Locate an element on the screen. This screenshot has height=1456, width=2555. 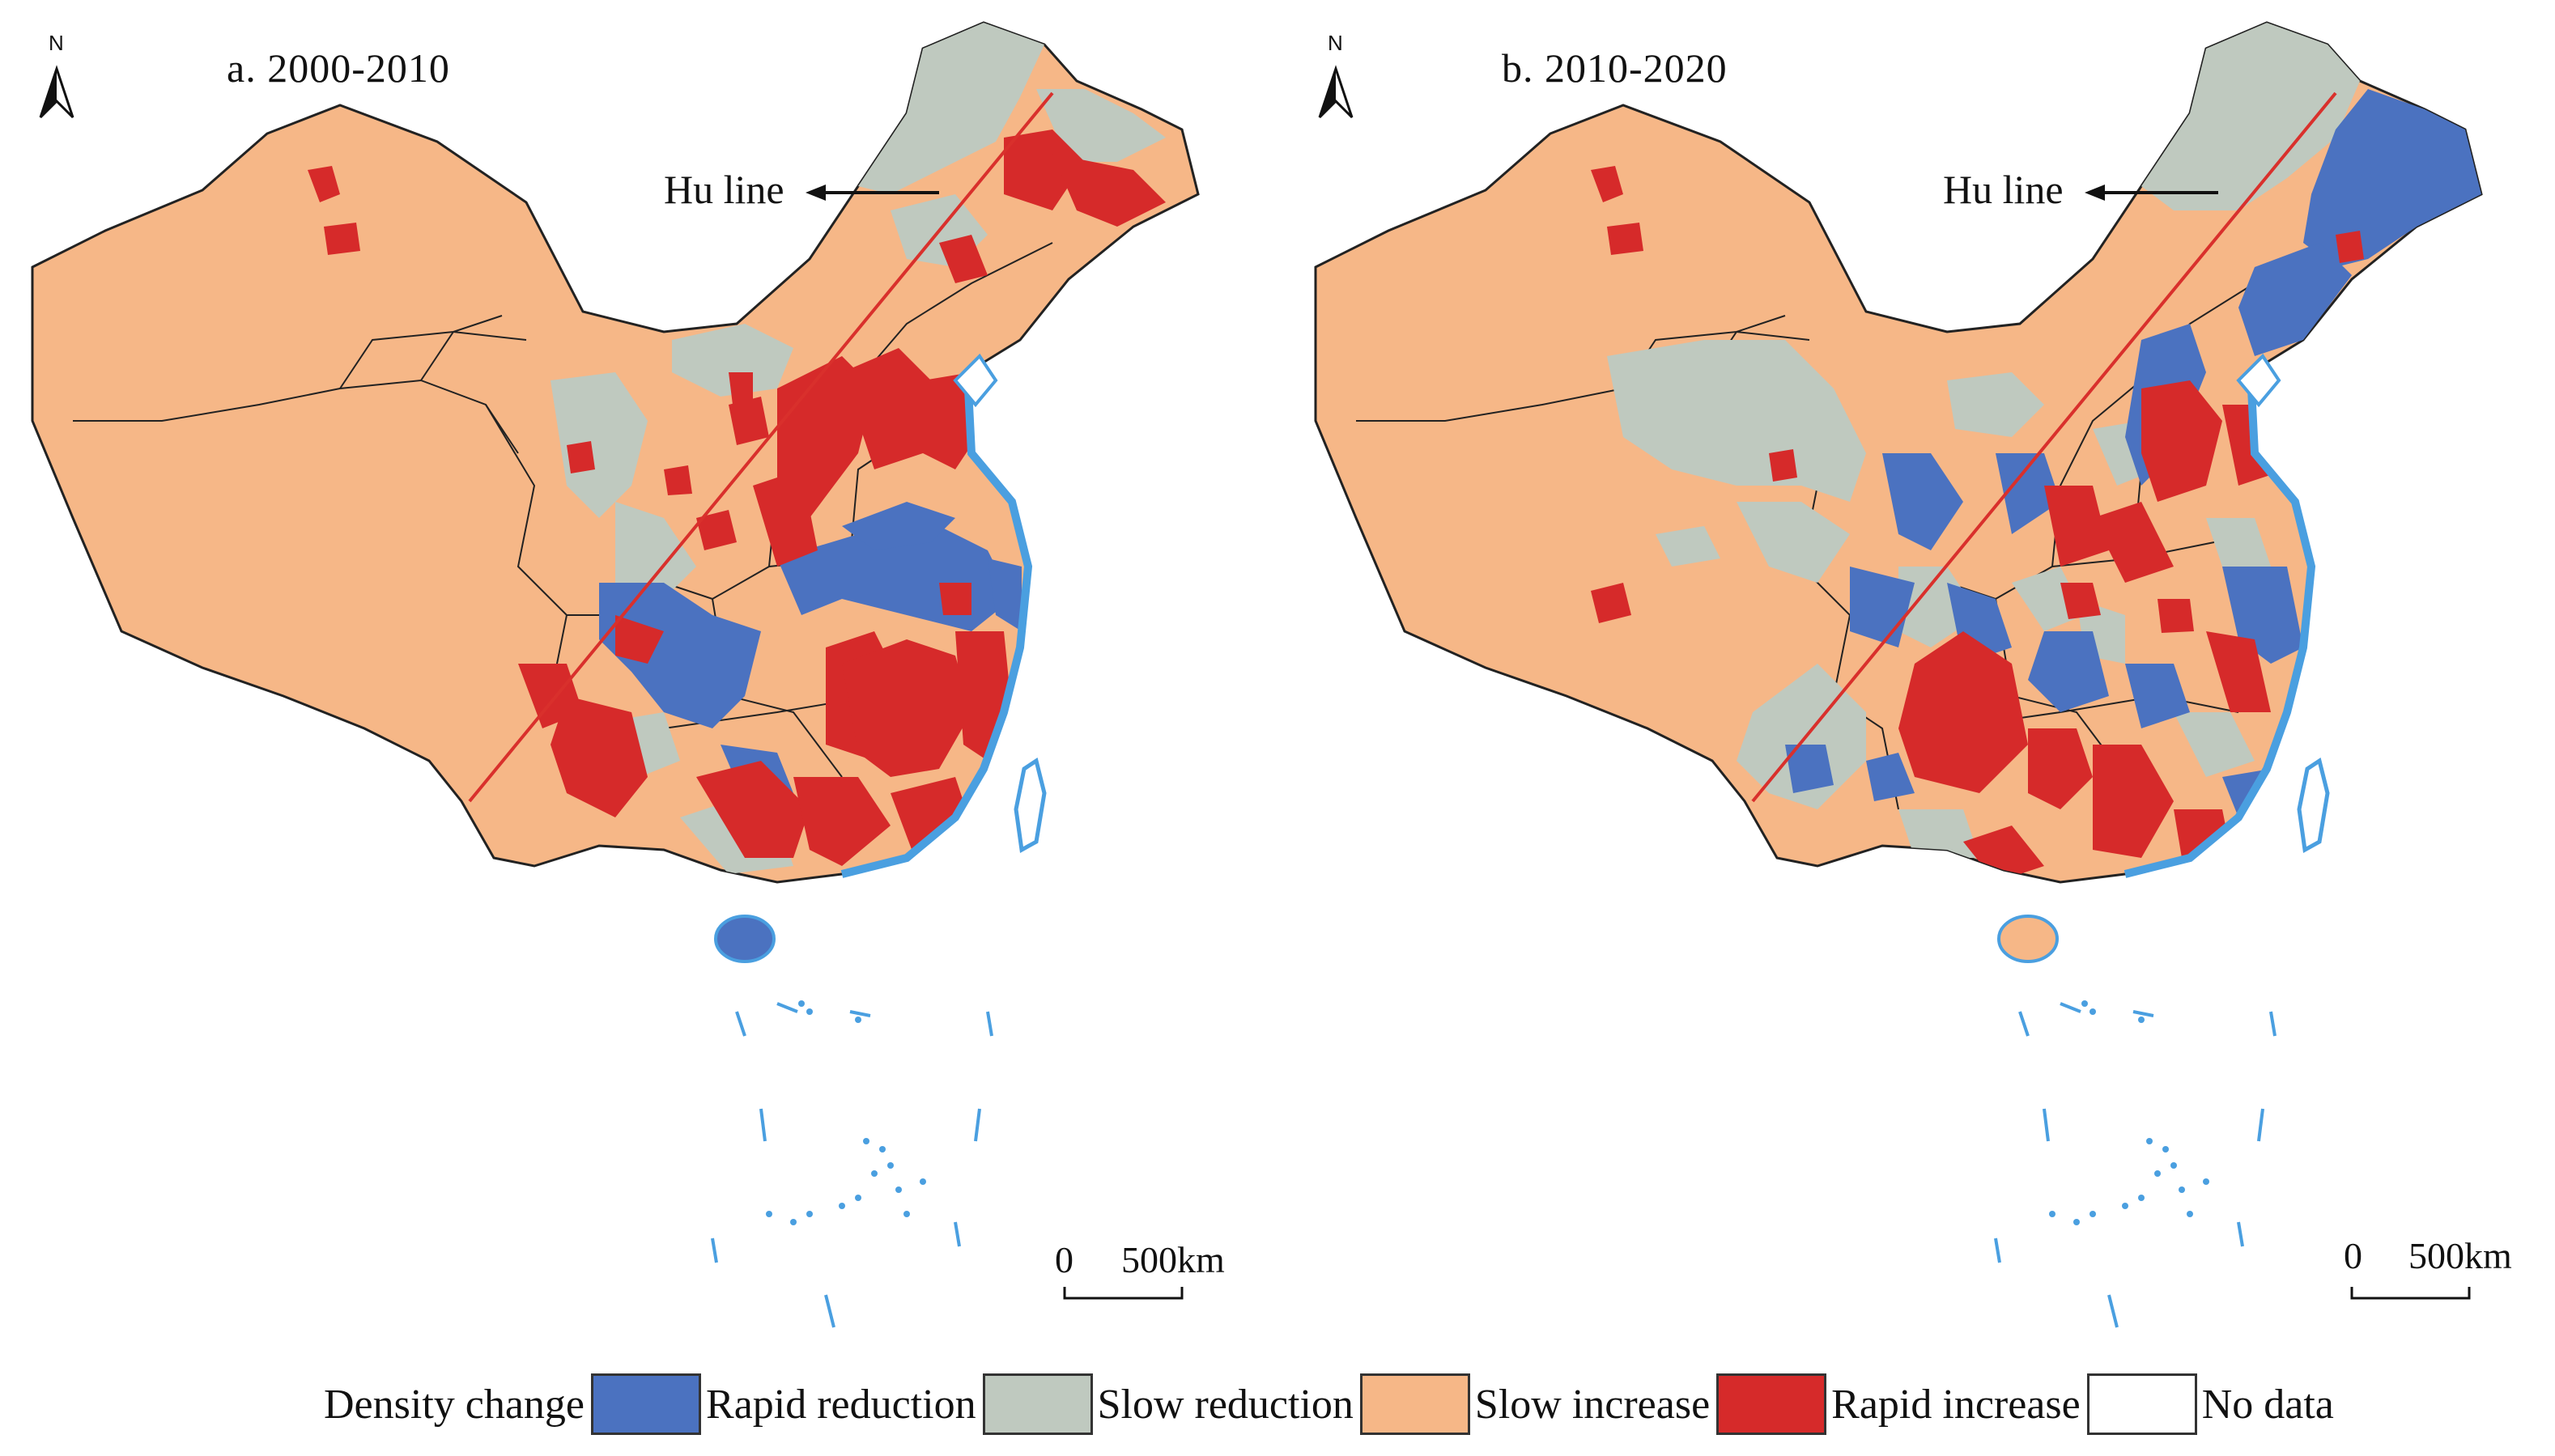
north-label-a: N is located at coordinates (56, 43).